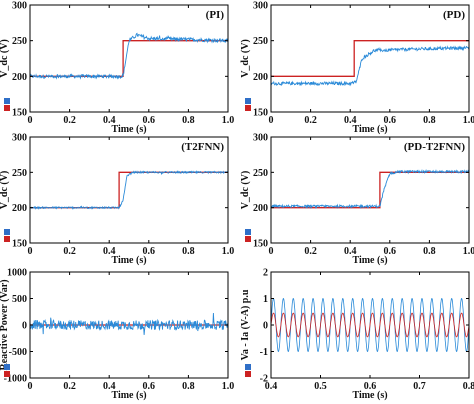 This screenshot has width=474, height=404. I want to click on y-axis-label: Reactive Power (Var), so click(5, 324).